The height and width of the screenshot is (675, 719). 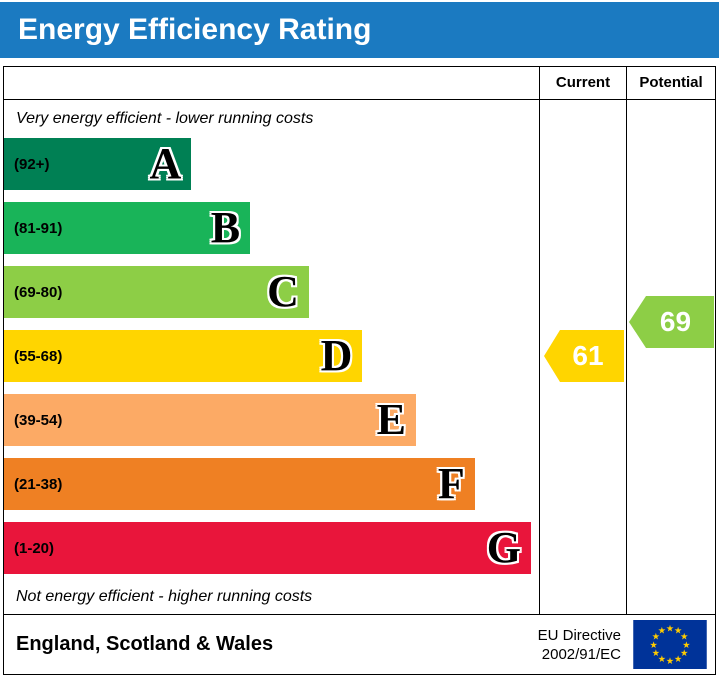 What do you see at coordinates (336, 355) in the screenshot?
I see `band-letter: D` at bounding box center [336, 355].